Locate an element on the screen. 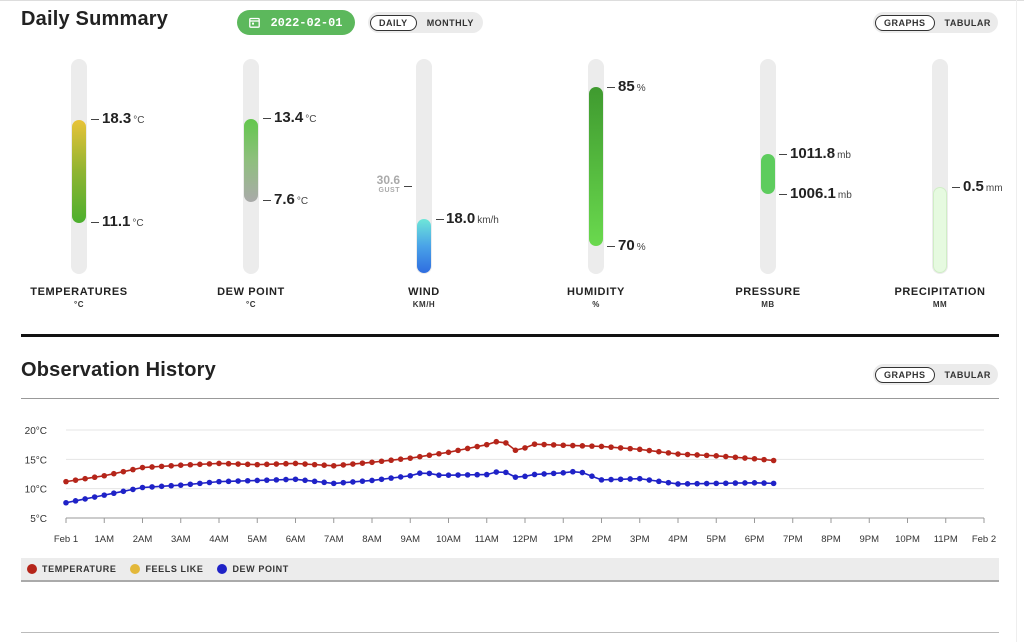 This screenshot has height=642, width=1024. legend-feels-like: FEELS LIKE is located at coordinates (166, 569).